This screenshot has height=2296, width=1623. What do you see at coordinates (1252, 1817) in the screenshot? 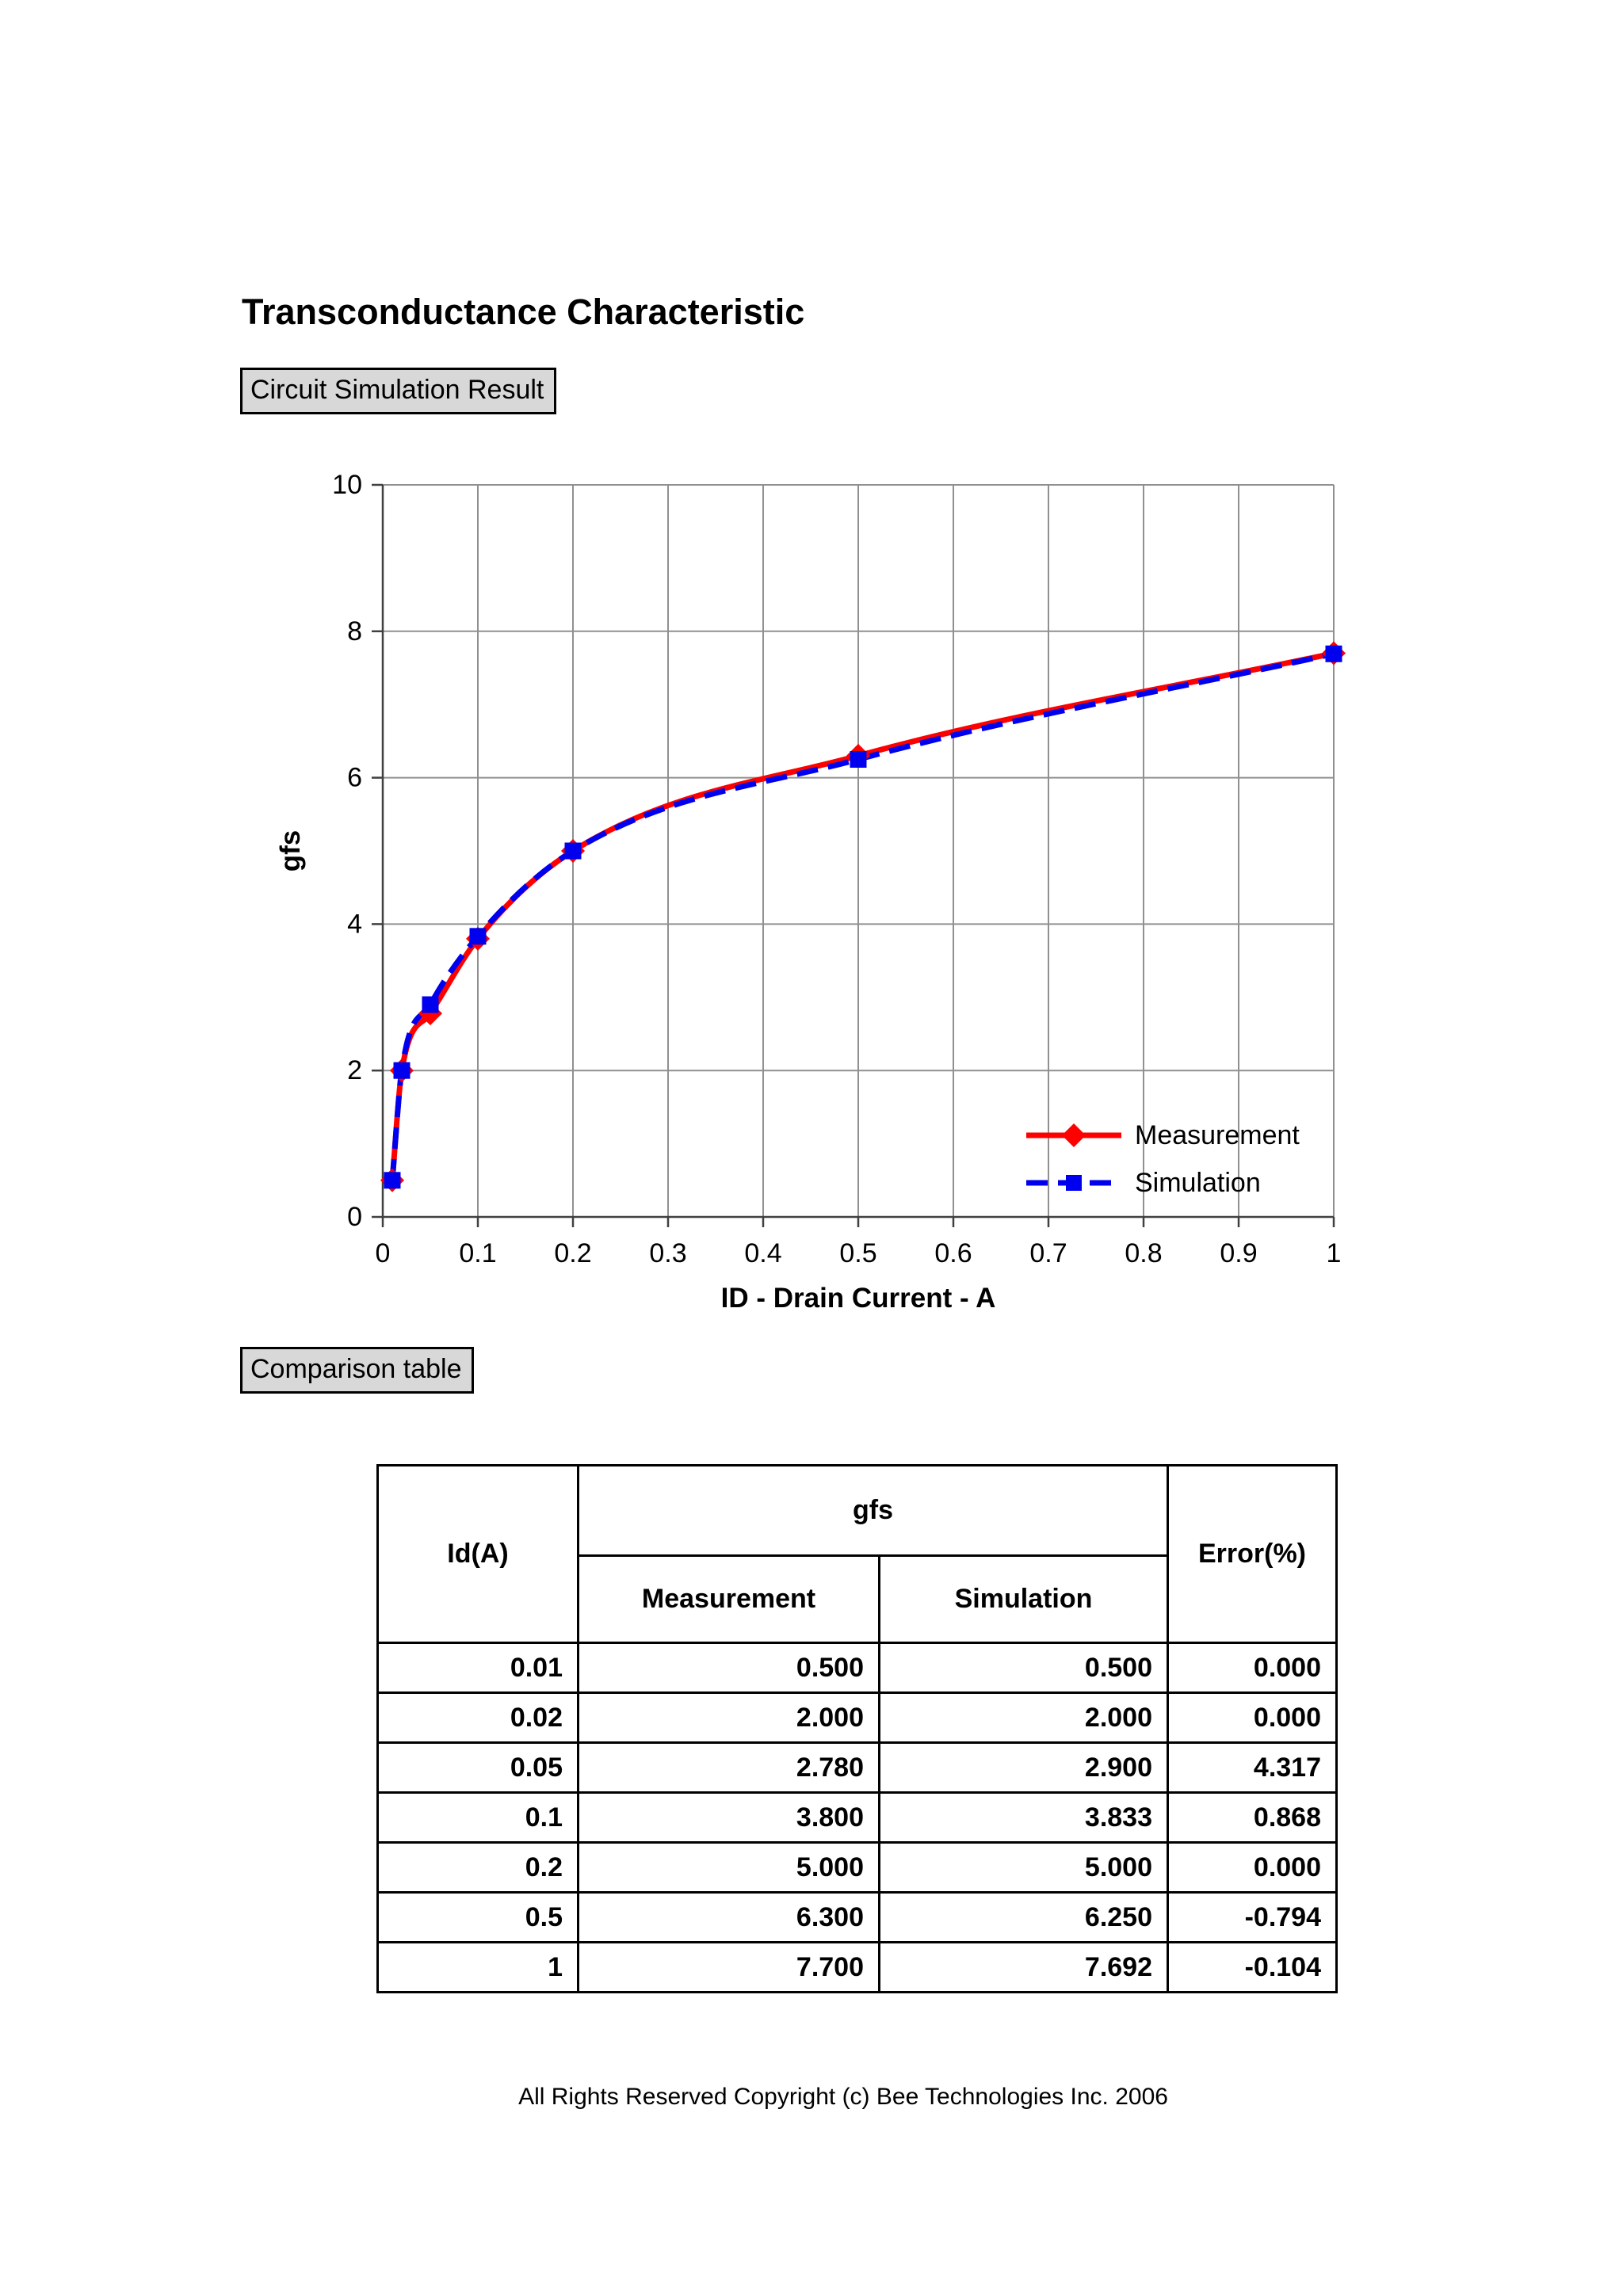
I see `table-cell: 0.868` at bounding box center [1252, 1817].